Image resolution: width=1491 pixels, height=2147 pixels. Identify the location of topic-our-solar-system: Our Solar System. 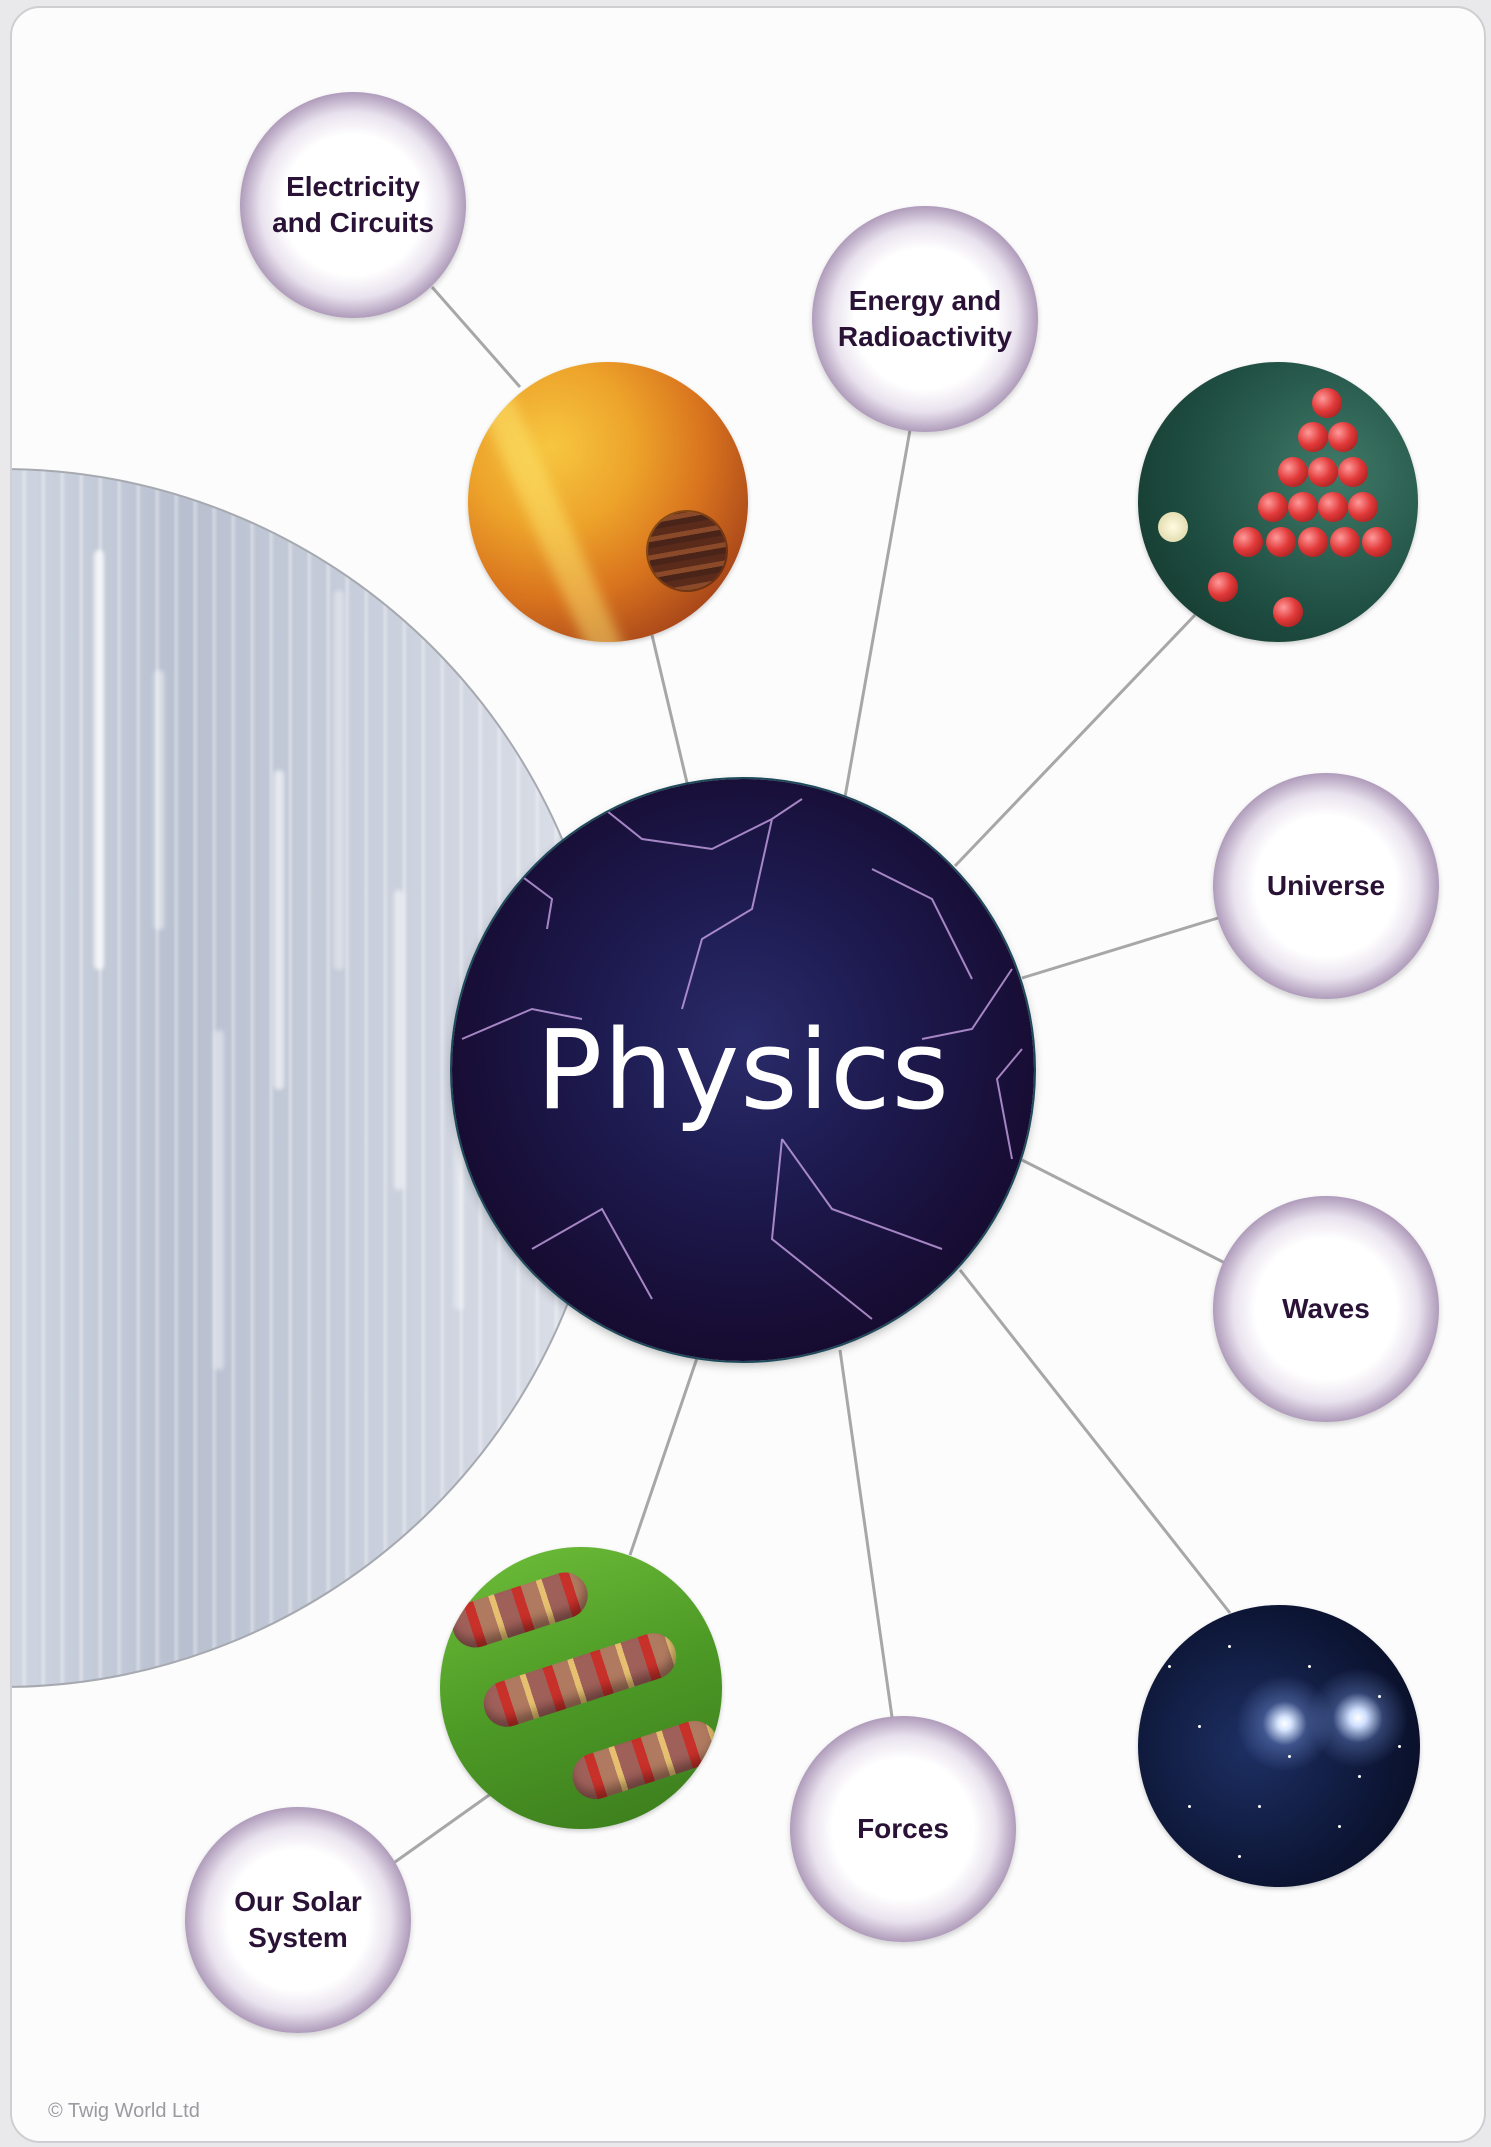
(298, 1920).